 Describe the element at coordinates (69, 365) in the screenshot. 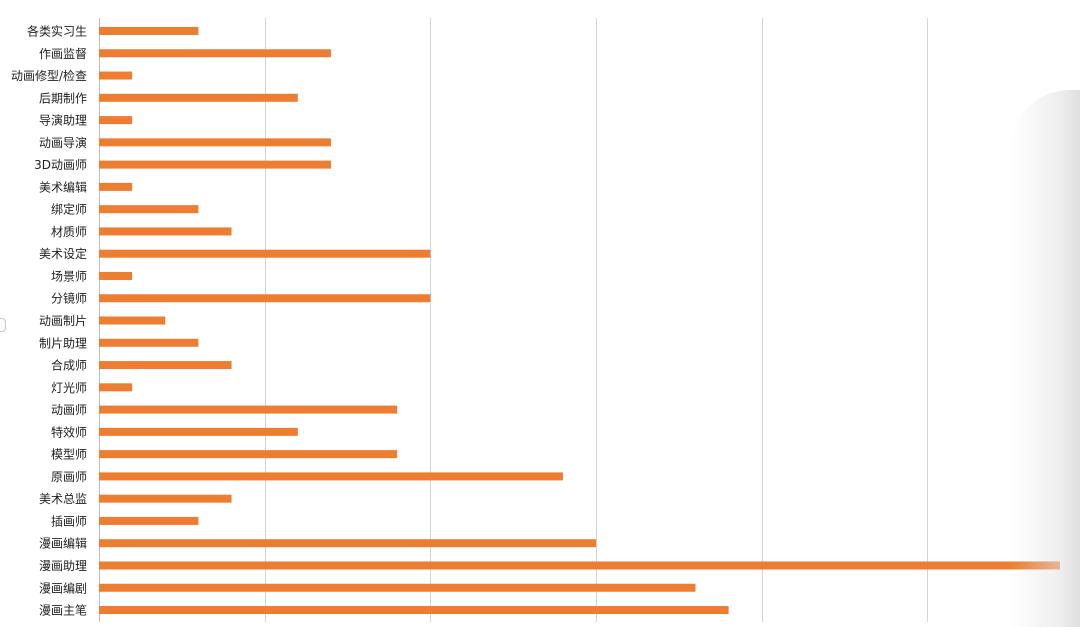

I see `category-label: 合成师` at that location.